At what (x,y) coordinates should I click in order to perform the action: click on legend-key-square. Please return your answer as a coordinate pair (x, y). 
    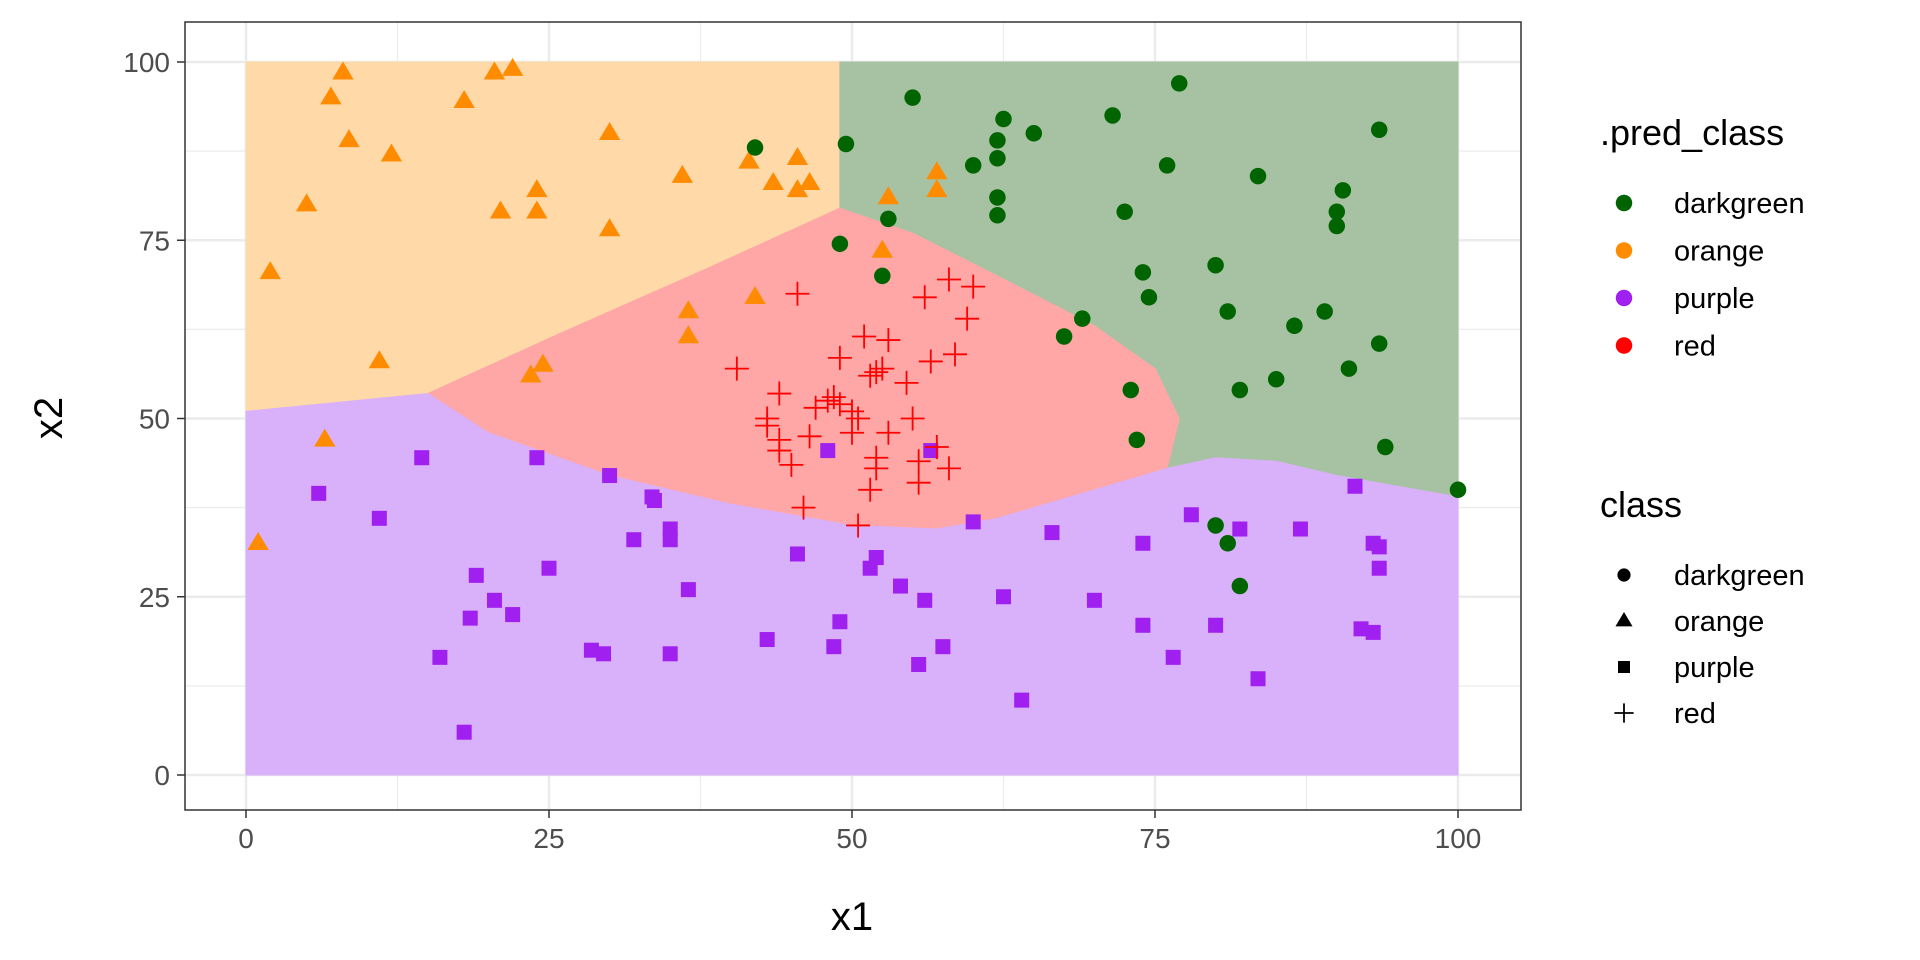
    Looking at the image, I should click on (1624, 667).